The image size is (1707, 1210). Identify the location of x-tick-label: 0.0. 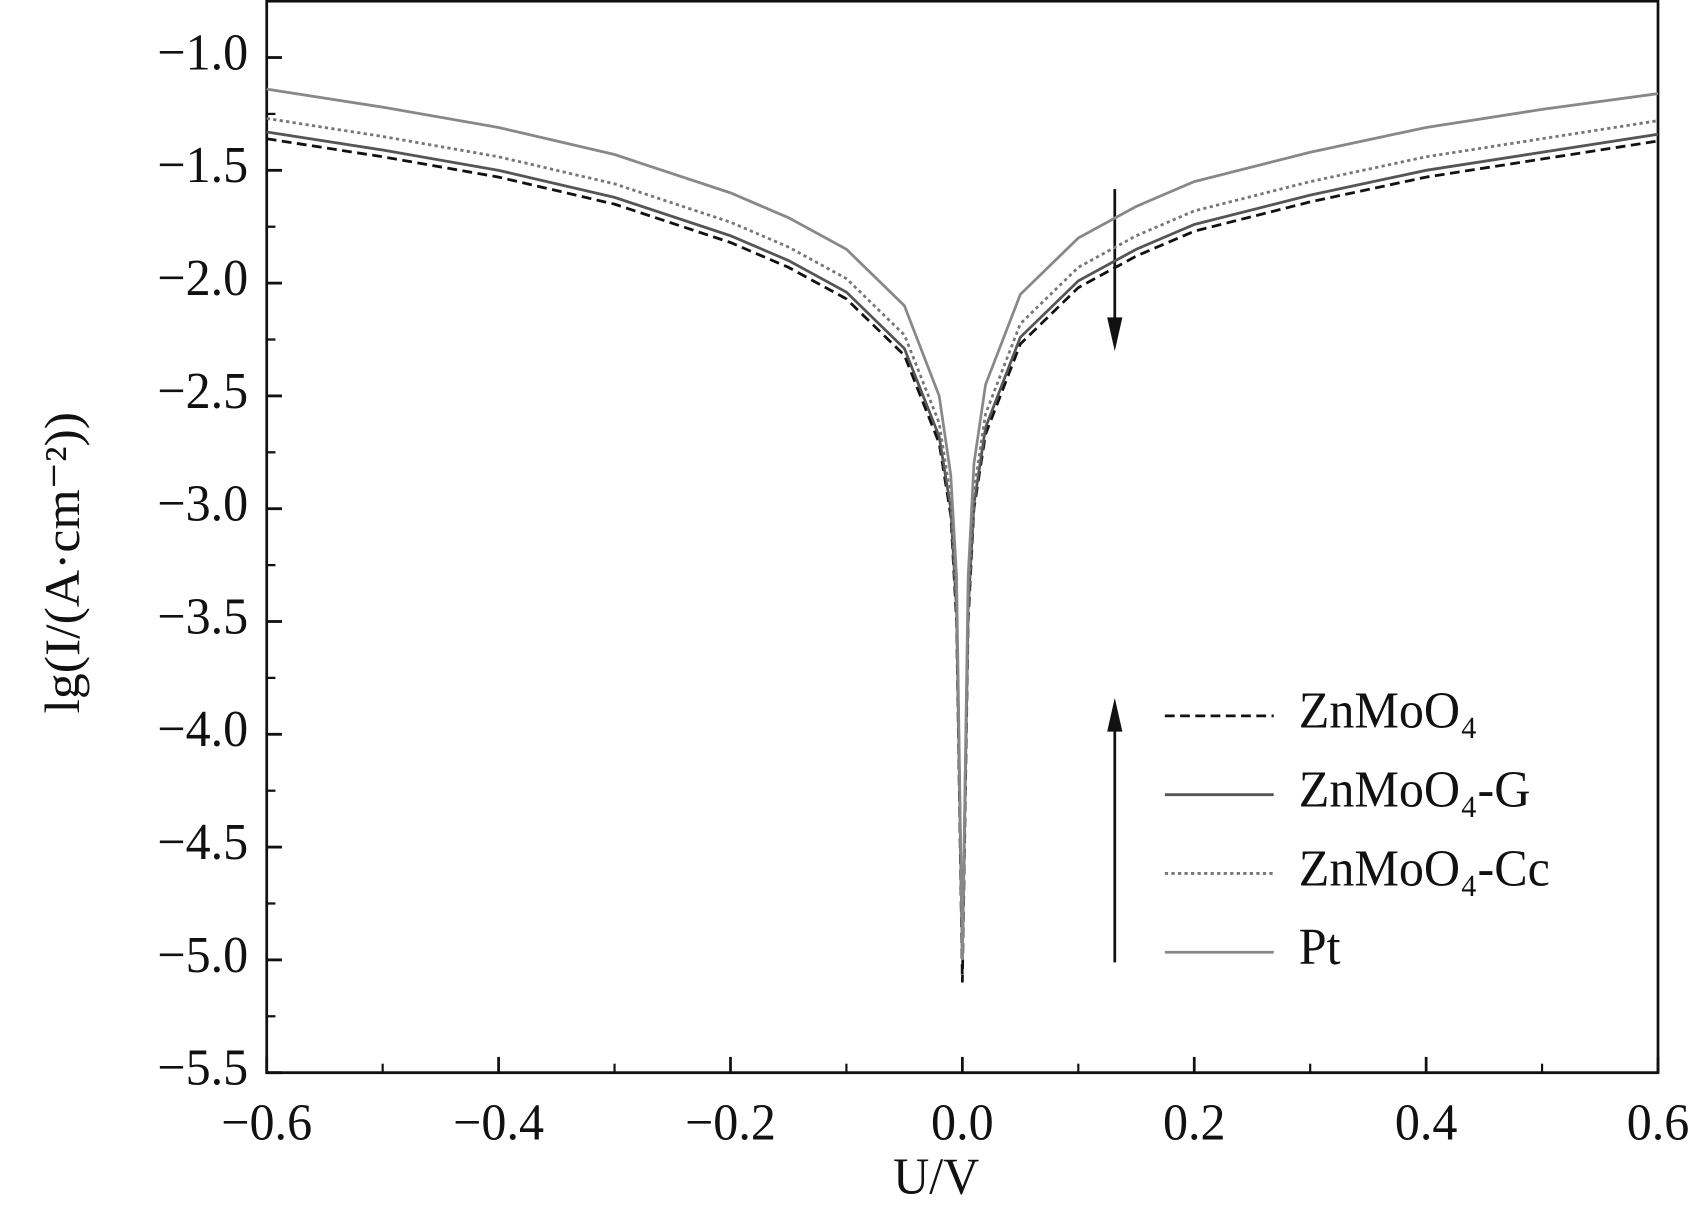
(962, 1123).